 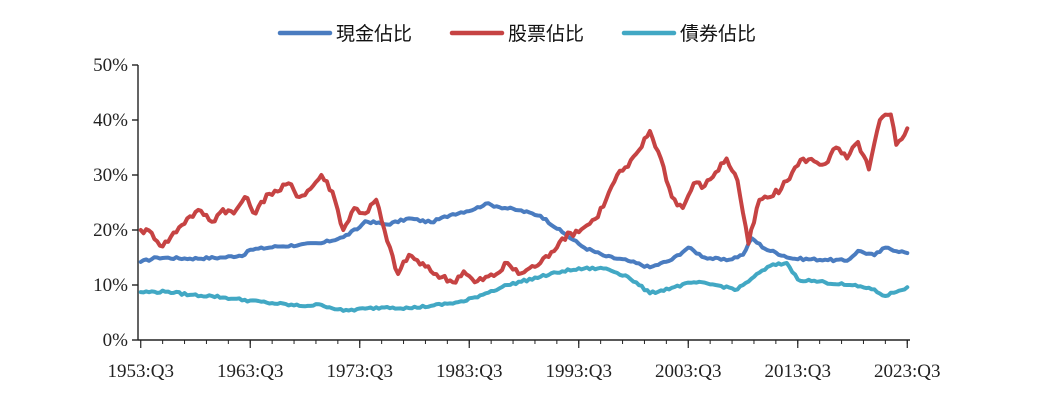 I want to click on legend-item: 股票佔比, so click(x=516, y=34).